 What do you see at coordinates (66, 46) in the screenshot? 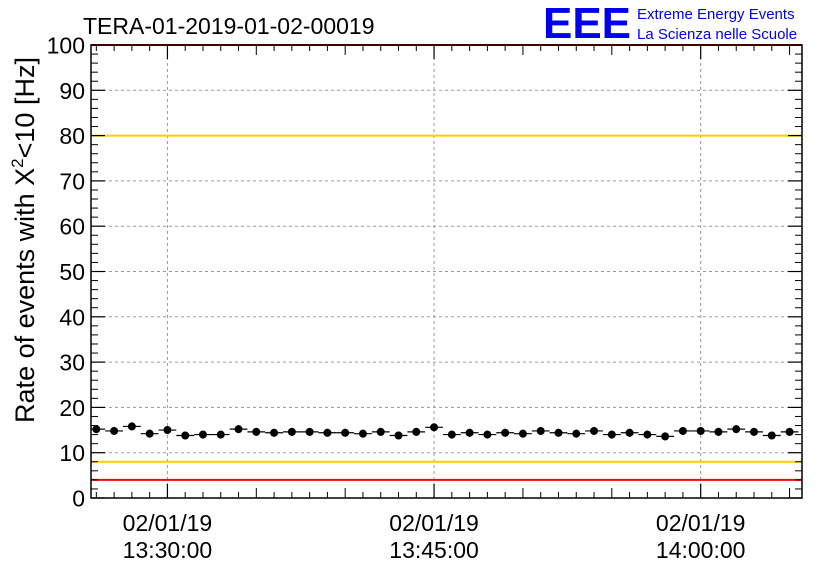
I see `y-tick-label: 100` at bounding box center [66, 46].